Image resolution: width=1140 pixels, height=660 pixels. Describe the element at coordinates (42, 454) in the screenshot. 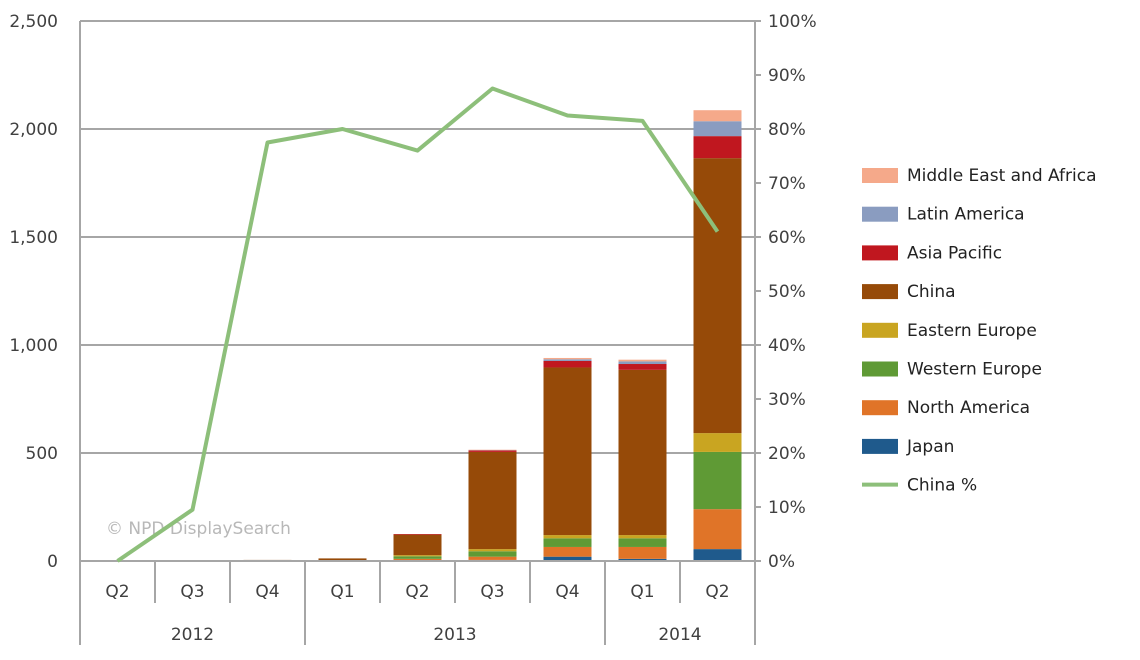

I see `y-tick-label: 500` at that location.